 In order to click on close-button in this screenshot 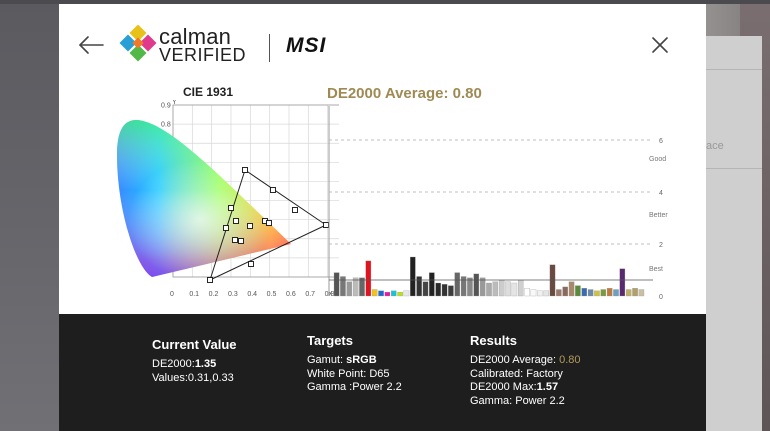, I will do `click(660, 45)`.